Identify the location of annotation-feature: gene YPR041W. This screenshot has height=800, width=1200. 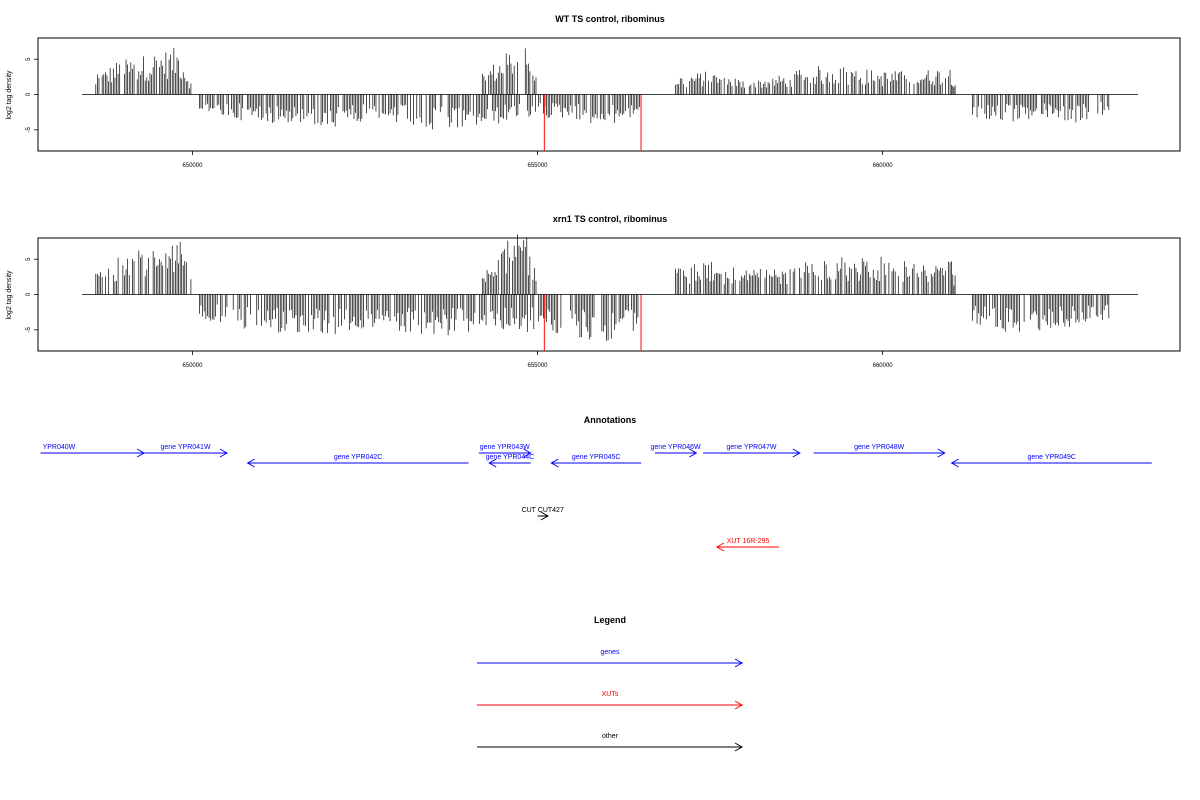
(186, 451).